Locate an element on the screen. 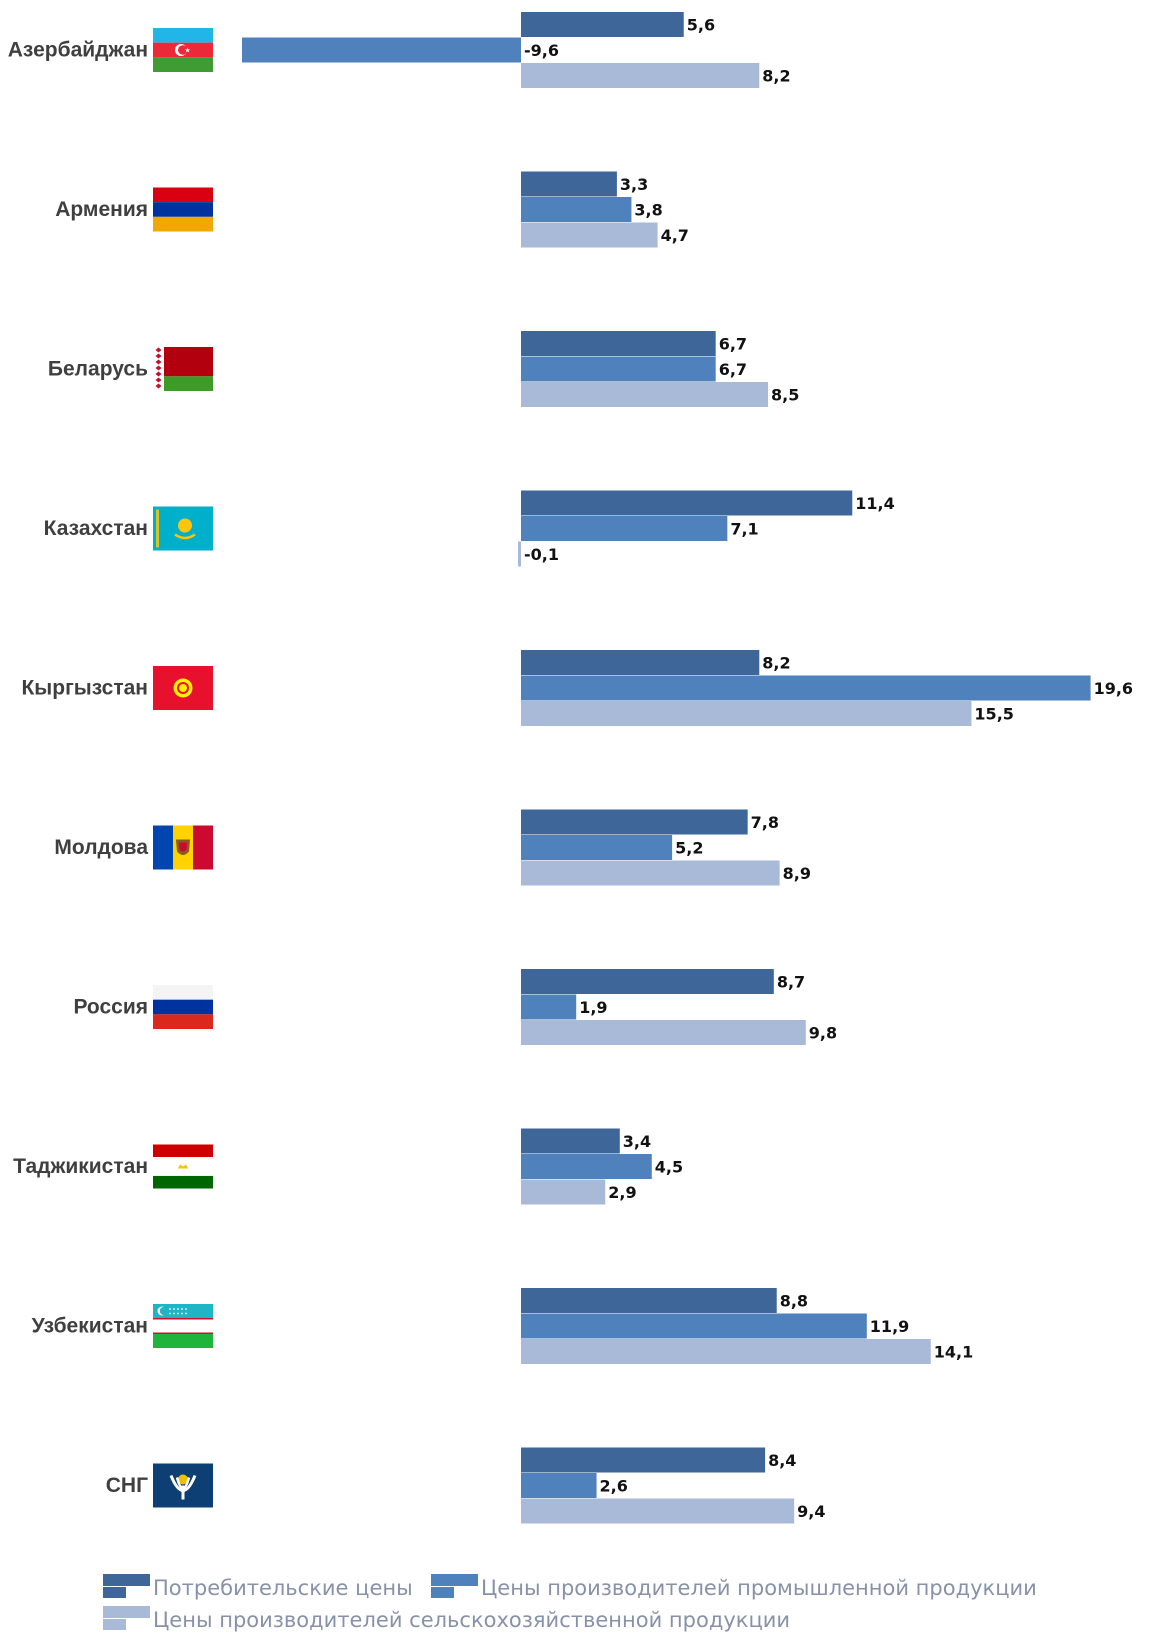 The height and width of the screenshot is (1633, 1156). value-label: 2,6 is located at coordinates (614, 1486).